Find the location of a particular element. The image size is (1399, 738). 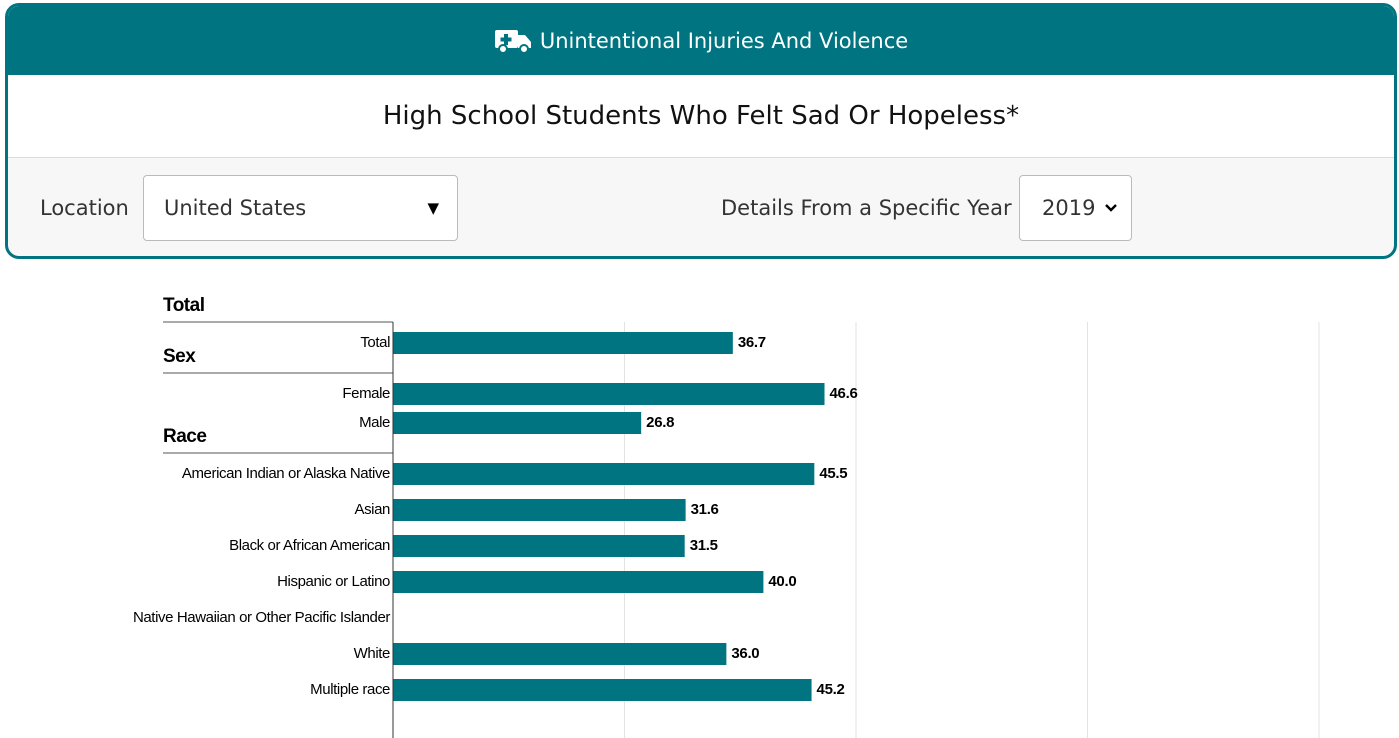

value-label: 36.7 is located at coordinates (752, 342).